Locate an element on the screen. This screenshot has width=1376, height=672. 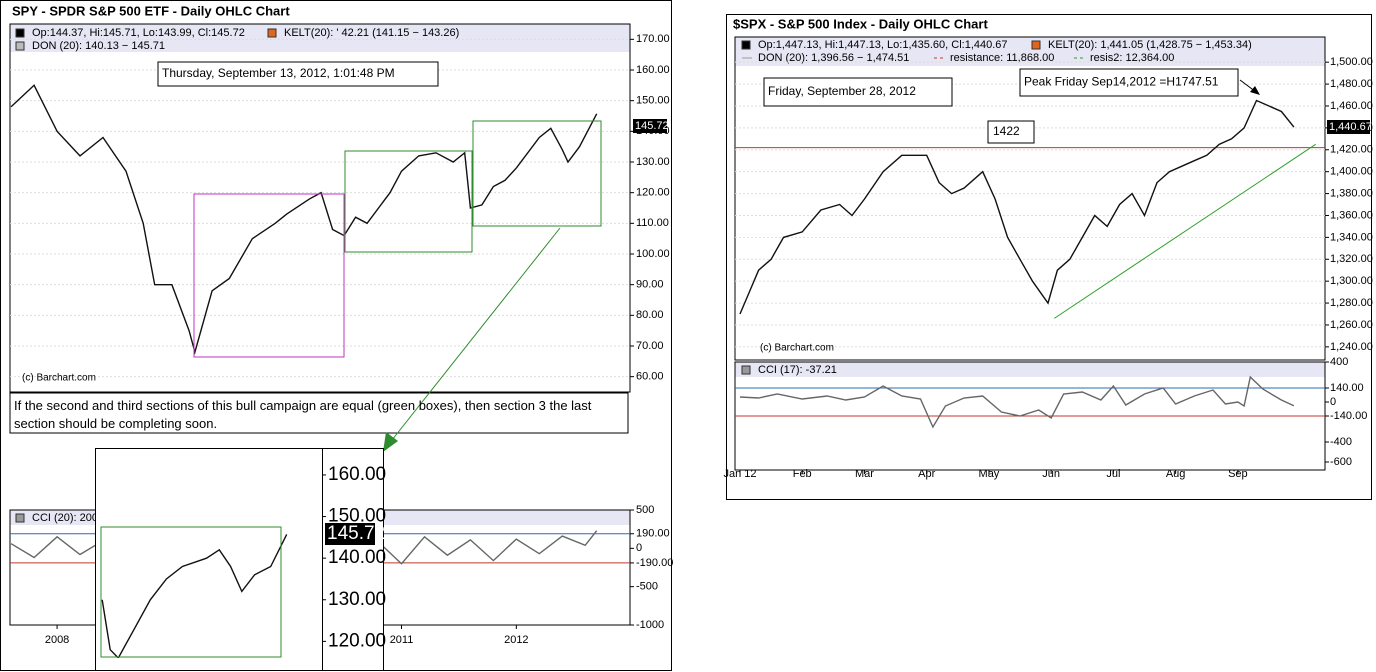
x-tick-label: May is located at coordinates (989, 474).